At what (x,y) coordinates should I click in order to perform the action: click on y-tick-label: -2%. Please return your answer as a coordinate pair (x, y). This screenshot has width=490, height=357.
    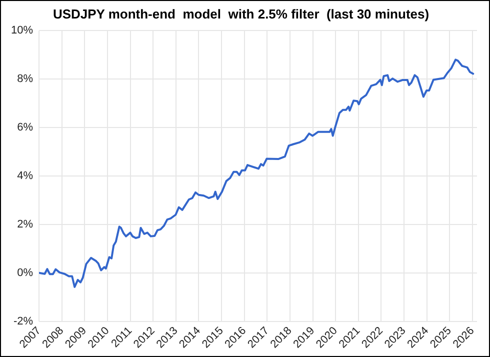
    Looking at the image, I should click on (23, 321).